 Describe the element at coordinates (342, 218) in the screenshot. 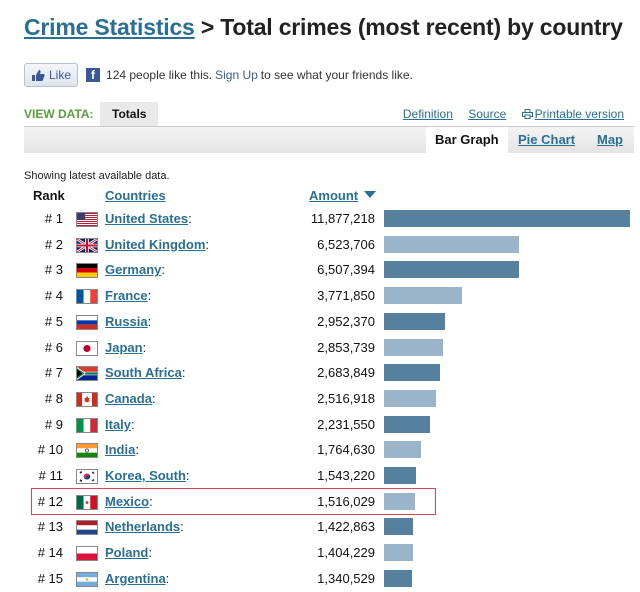

I see `amount-cell: 11,877,218` at that location.